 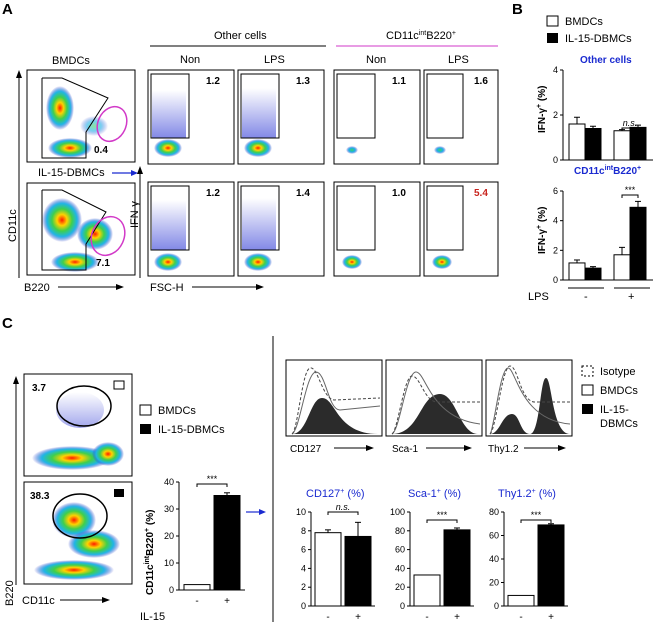 What do you see at coordinates (260, 287) in the screenshot?
I see `fsch-axis-arrow` at bounding box center [260, 287].